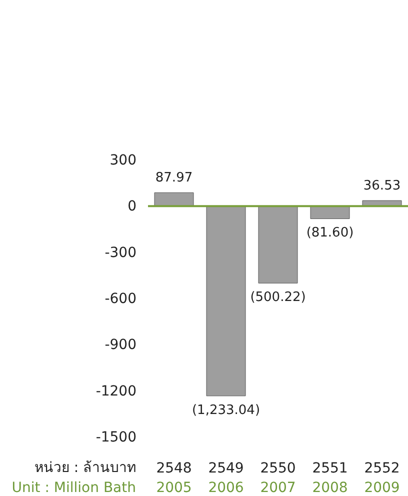  What do you see at coordinates (330, 233) in the screenshot?
I see `data-label: (81.60)` at bounding box center [330, 233].